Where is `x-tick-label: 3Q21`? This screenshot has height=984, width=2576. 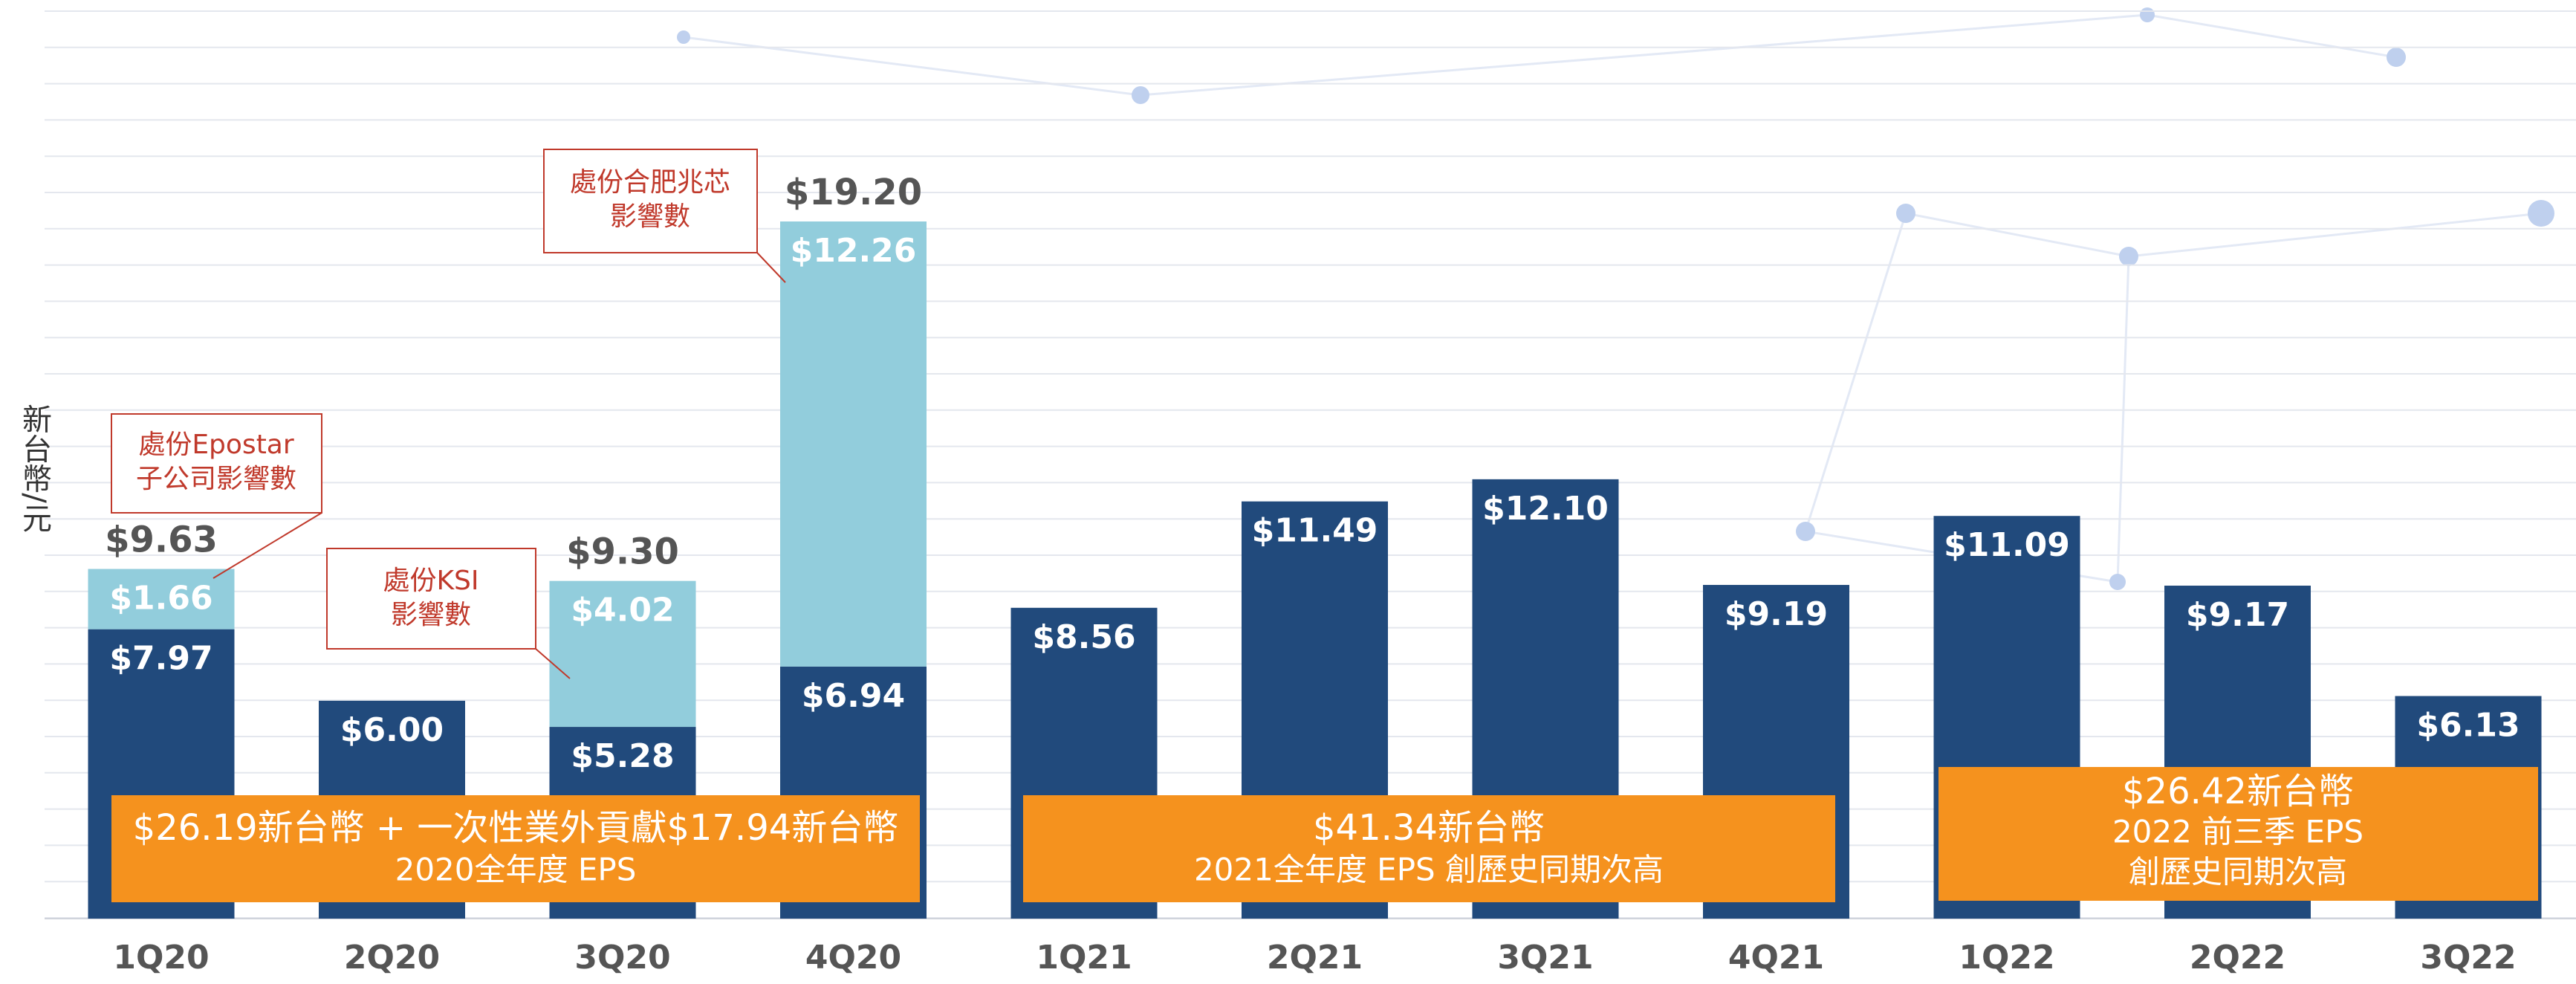 x-tick-label: 3Q21 is located at coordinates (1545, 958).